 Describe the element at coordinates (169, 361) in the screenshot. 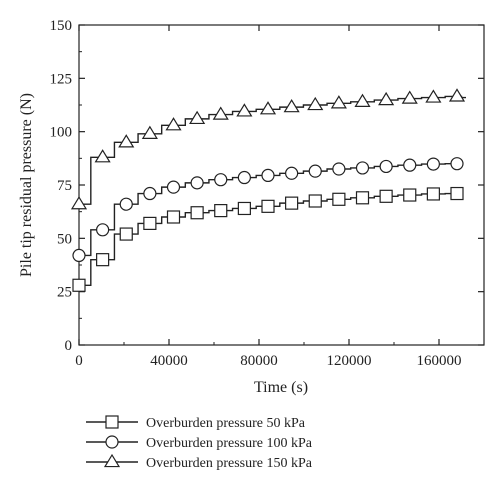

I see `x-tick-label: 40000` at that location.